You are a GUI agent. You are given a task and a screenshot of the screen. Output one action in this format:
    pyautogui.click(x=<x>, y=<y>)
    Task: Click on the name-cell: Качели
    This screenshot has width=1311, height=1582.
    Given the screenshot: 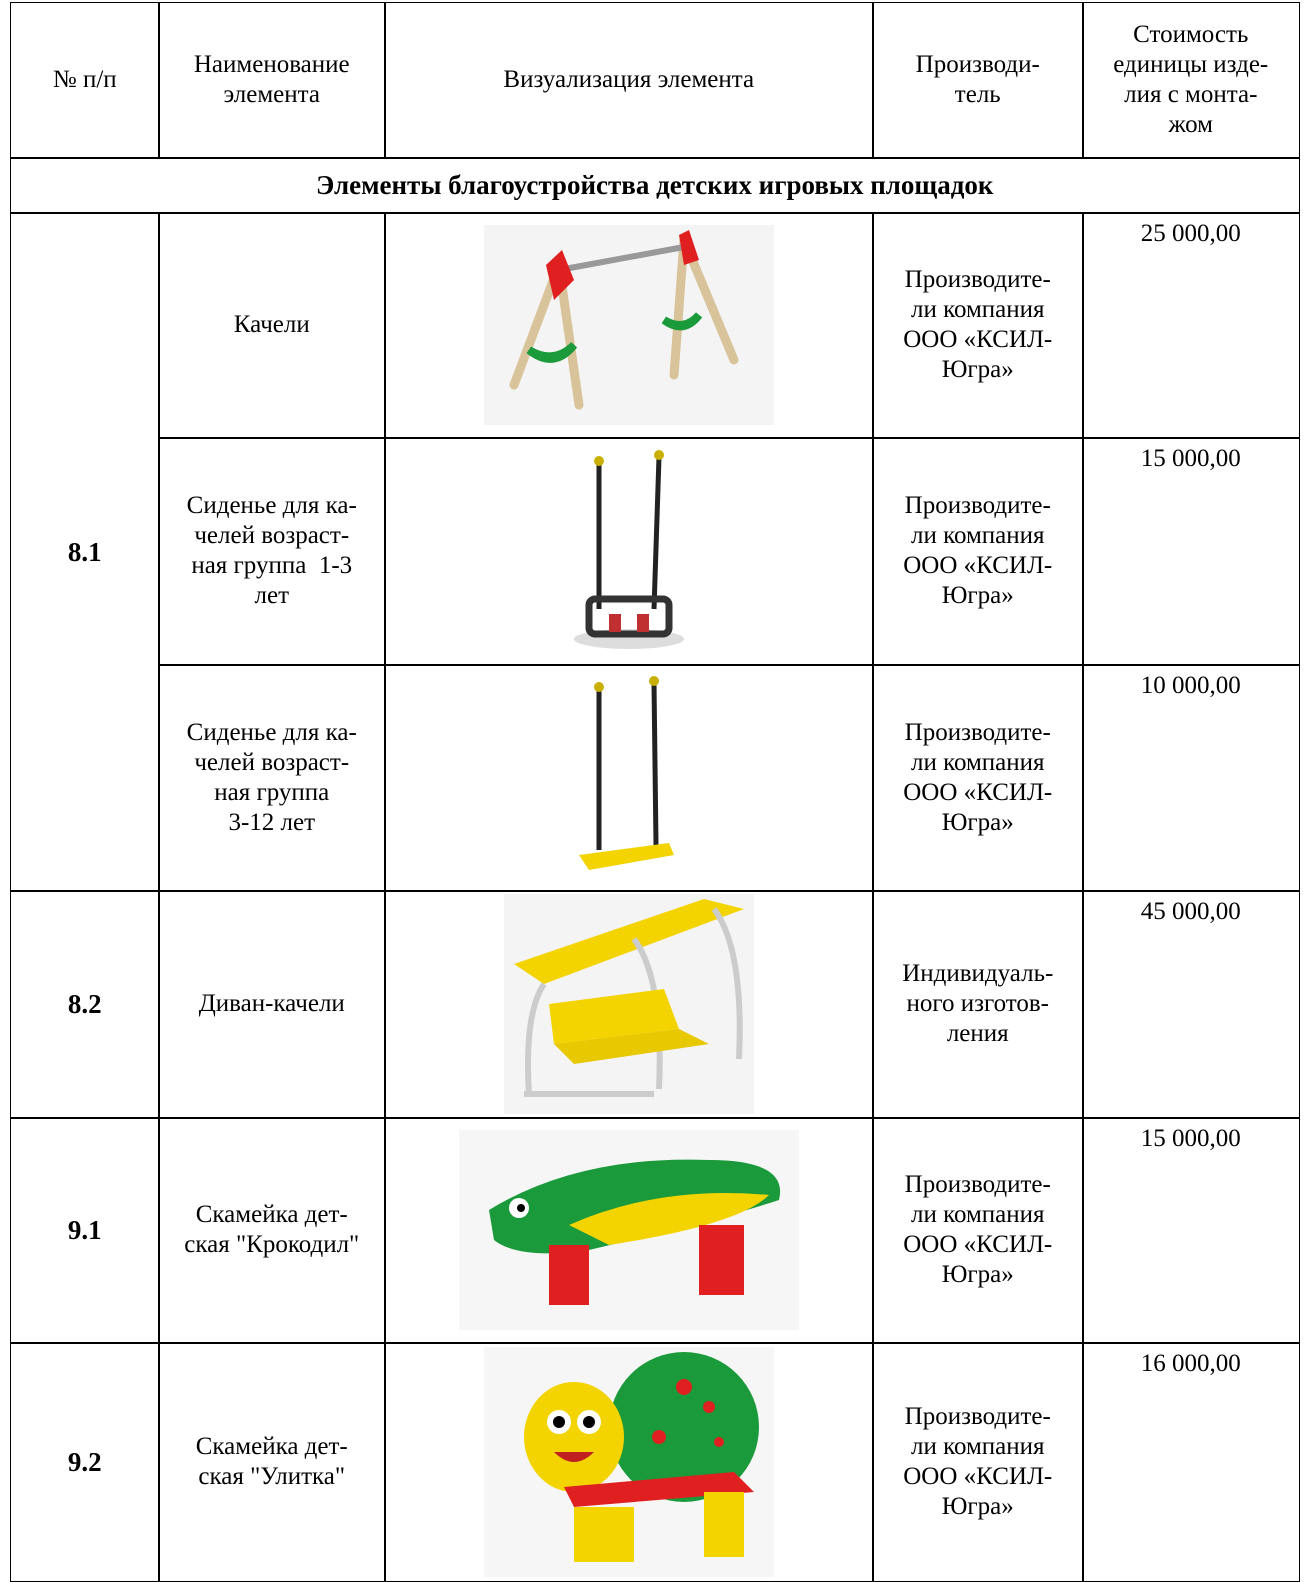 What is the action you would take?
    pyautogui.click(x=272, y=325)
    